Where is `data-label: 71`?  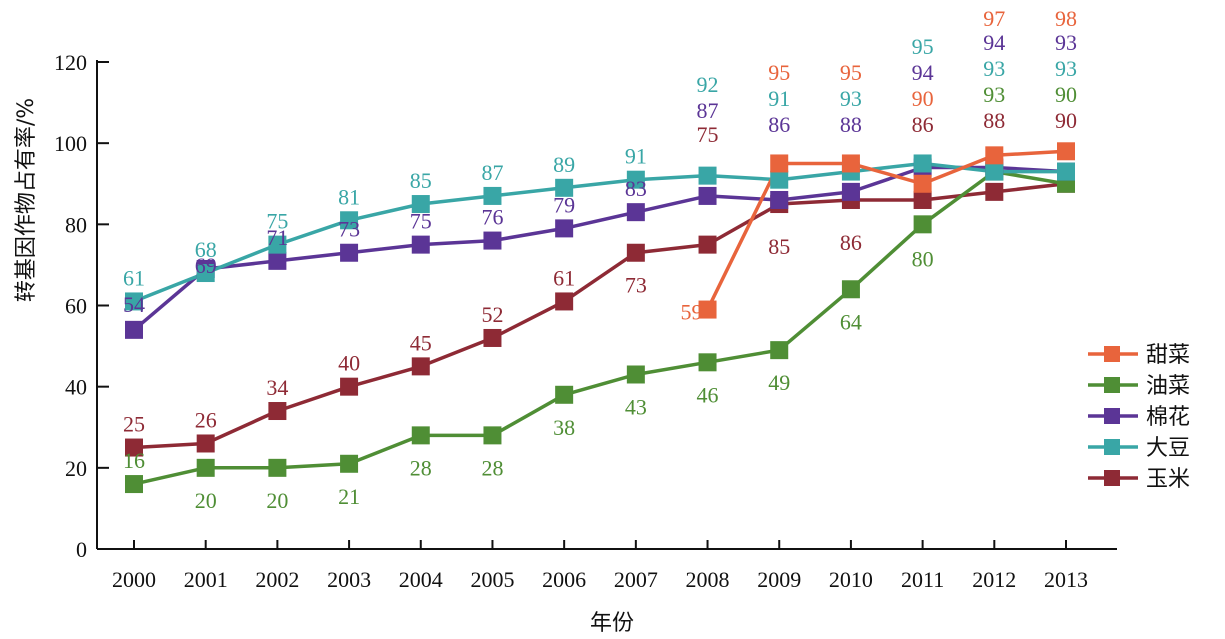 data-label: 71 is located at coordinates (277, 237).